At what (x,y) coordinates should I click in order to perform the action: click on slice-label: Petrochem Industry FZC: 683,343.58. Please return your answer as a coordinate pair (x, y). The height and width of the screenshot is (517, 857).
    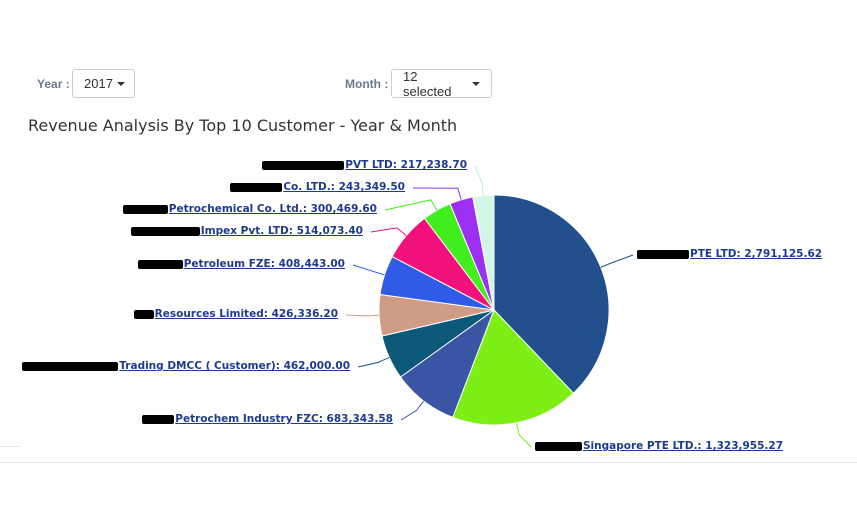
    Looking at the image, I should click on (267, 419).